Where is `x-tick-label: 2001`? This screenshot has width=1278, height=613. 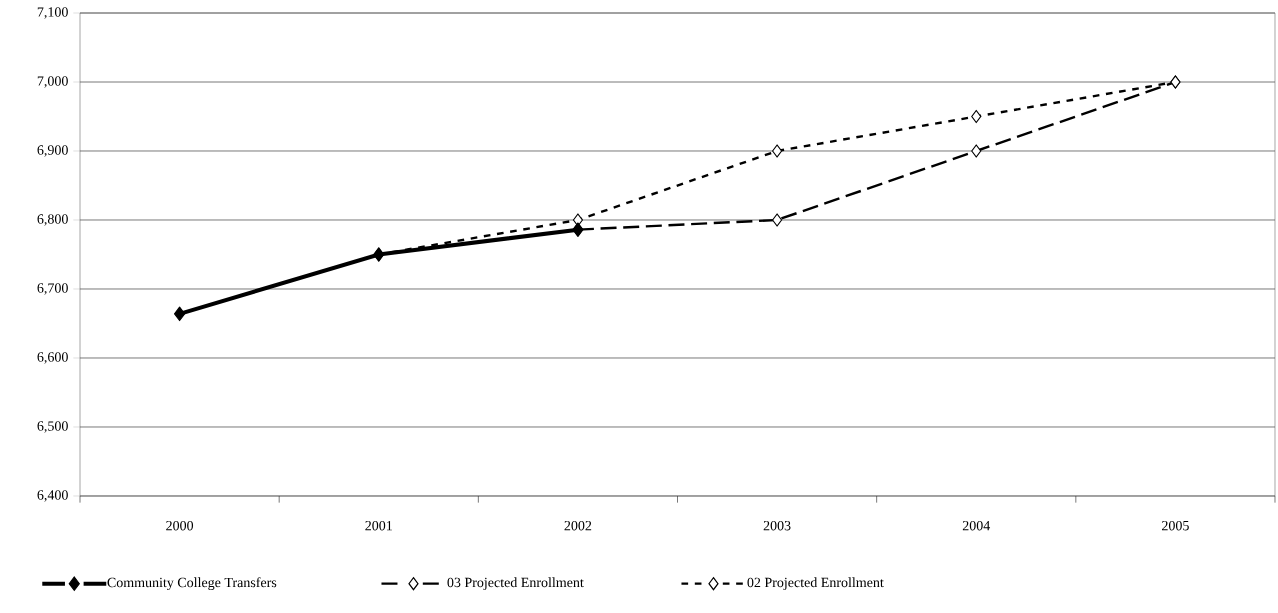
x-tick-label: 2001 is located at coordinates (378, 525).